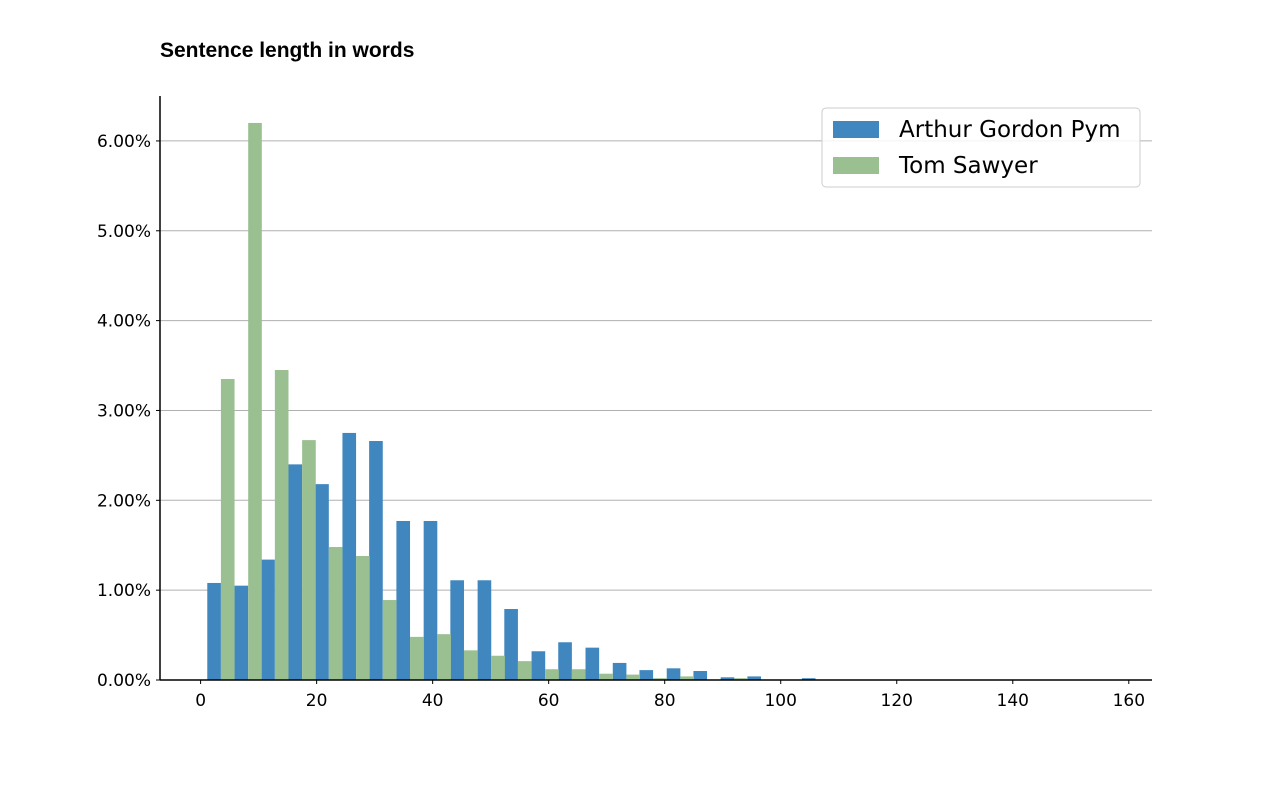 Image resolution: width=1280 pixels, height=800 pixels. I want to click on x-tick-label: 80, so click(665, 701).